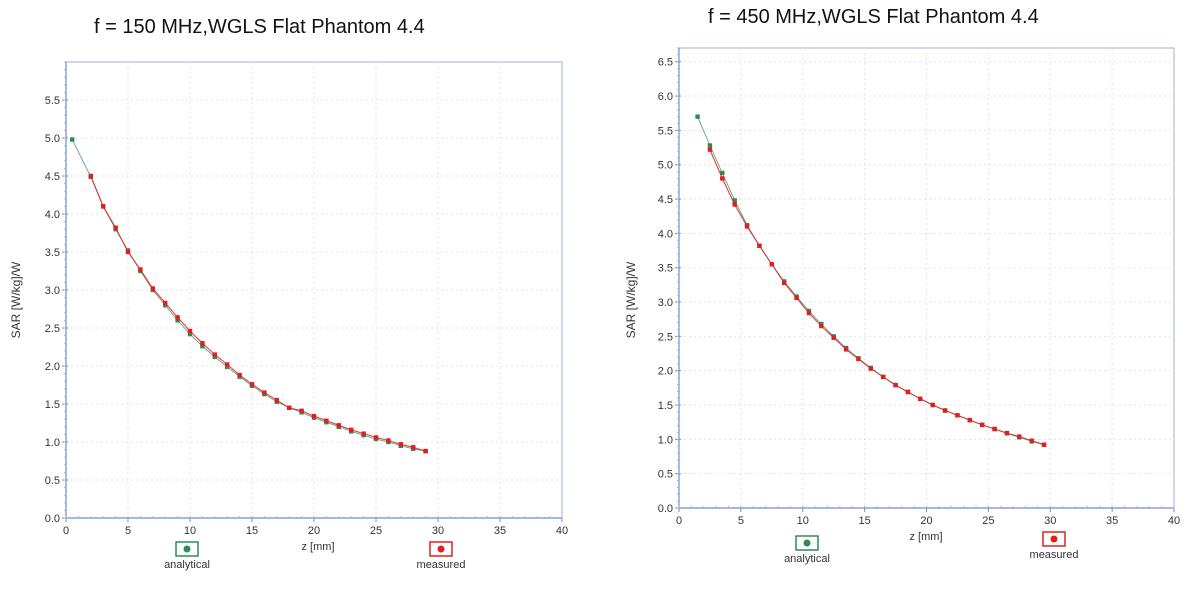 This screenshot has width=1189, height=593. I want to click on x-tick-label: 40, so click(562, 531).